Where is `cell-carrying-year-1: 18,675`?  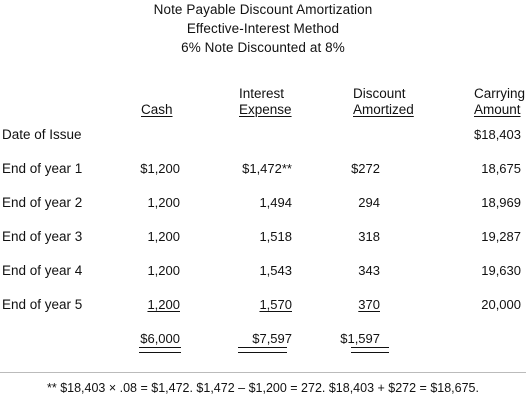 cell-carrying-year-1: 18,675 is located at coordinates (501, 168).